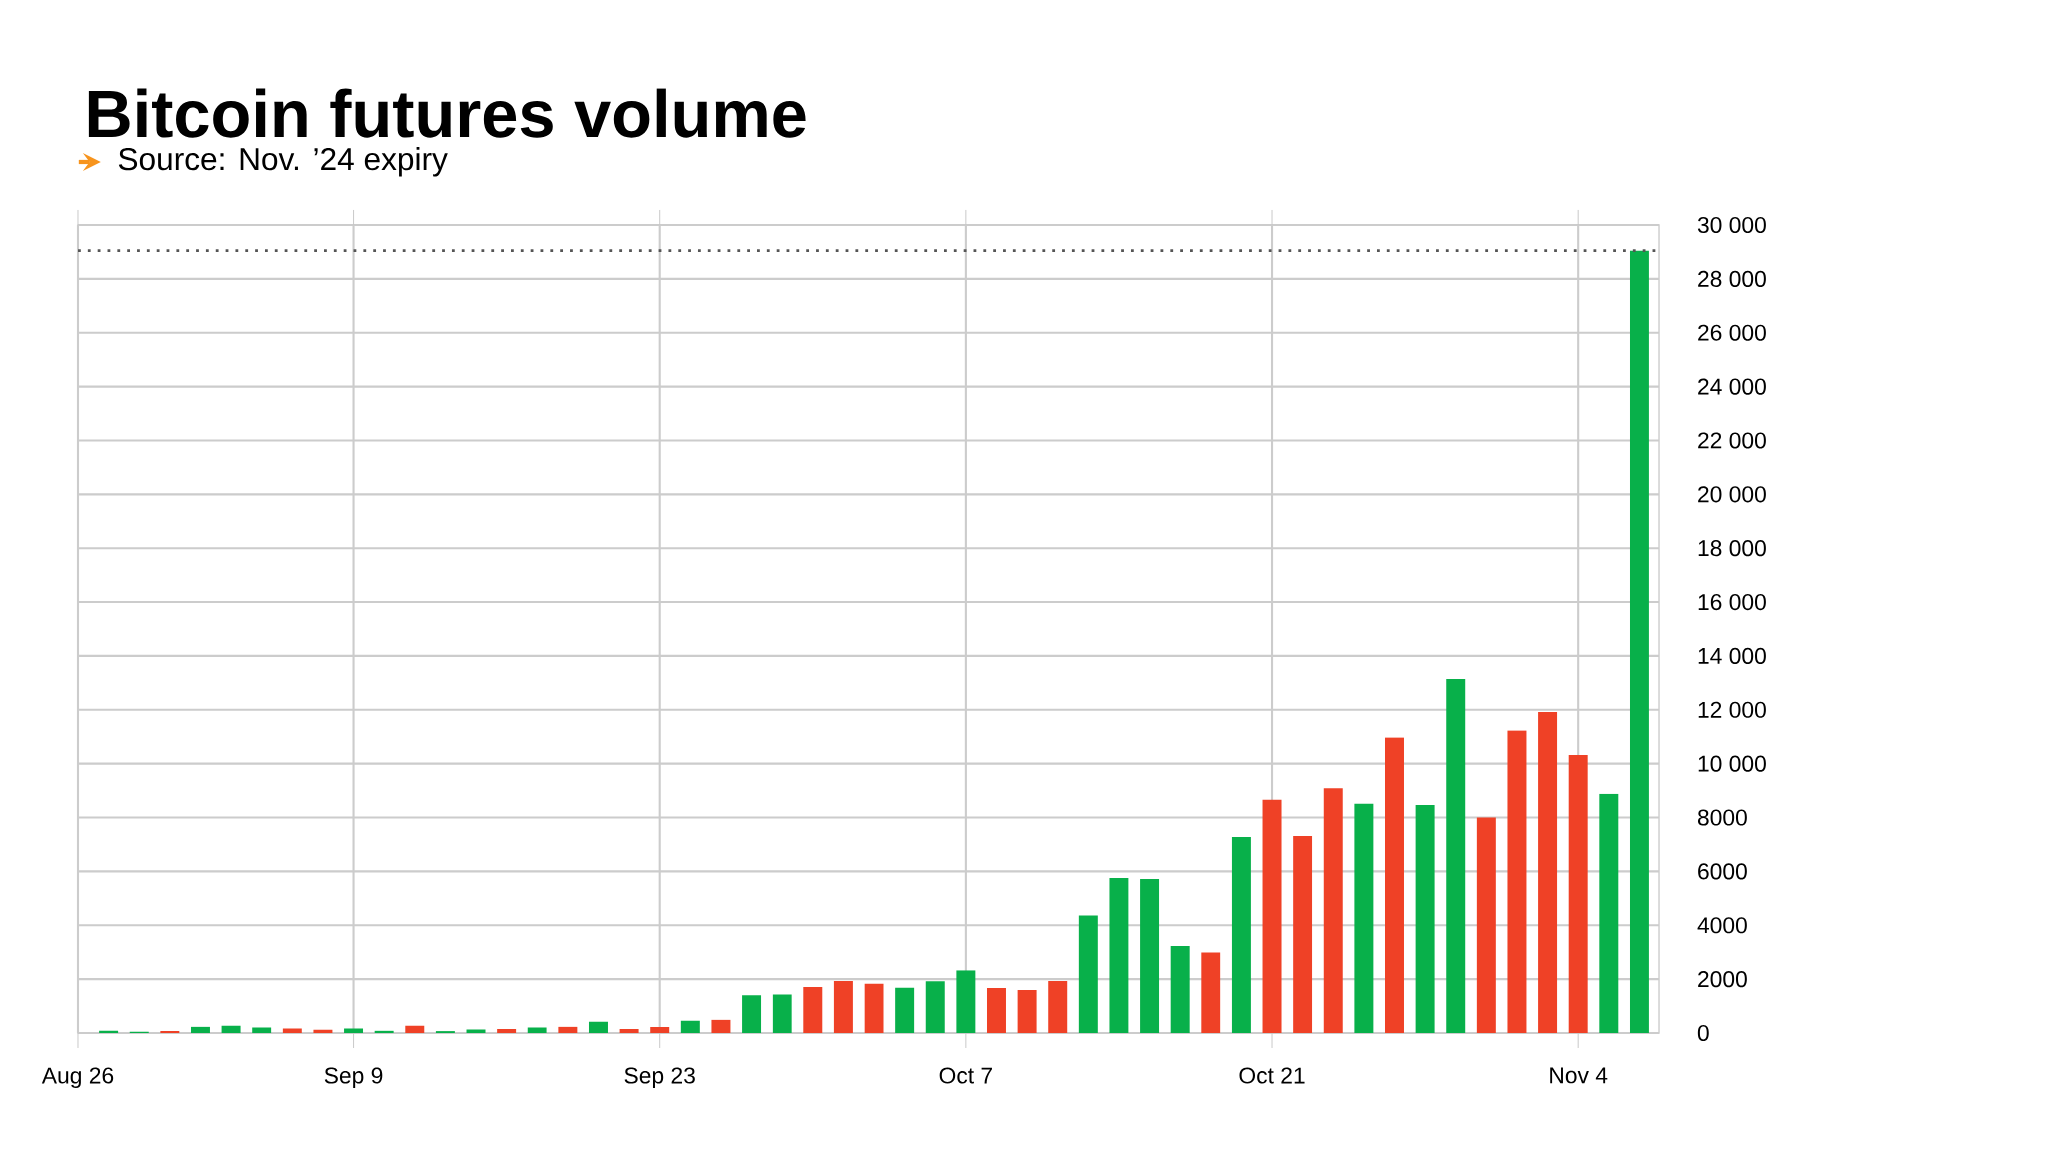 Image resolution: width=2048 pixels, height=1152 pixels. Describe the element at coordinates (77, 1078) in the screenshot. I see `x-tick-label: Aug 26` at that location.